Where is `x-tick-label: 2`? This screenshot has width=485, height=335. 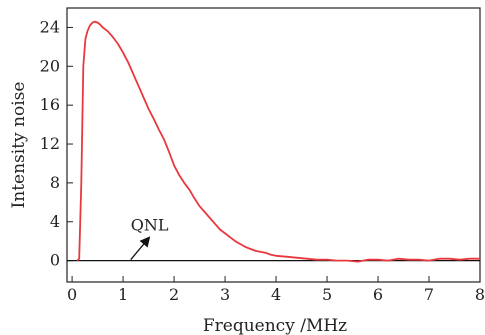 x-tick-label: 2 is located at coordinates (174, 294).